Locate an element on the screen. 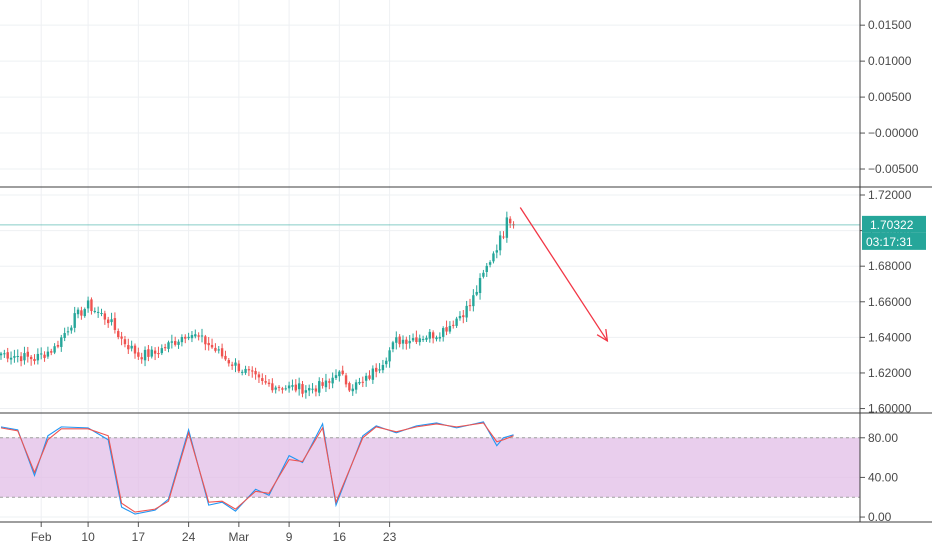 Image resolution: width=932 pixels, height=555 pixels. price-tag: 1.70322 is located at coordinates (894, 224).